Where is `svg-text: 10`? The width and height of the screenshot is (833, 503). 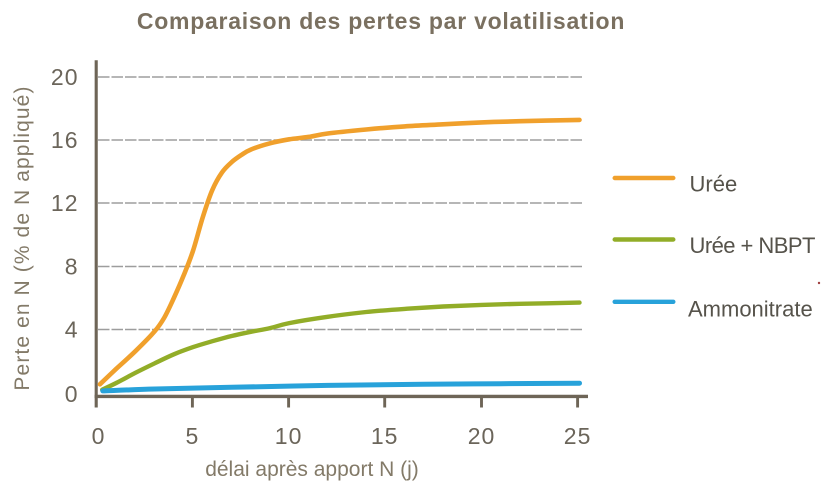 svg-text: 10 is located at coordinates (289, 436).